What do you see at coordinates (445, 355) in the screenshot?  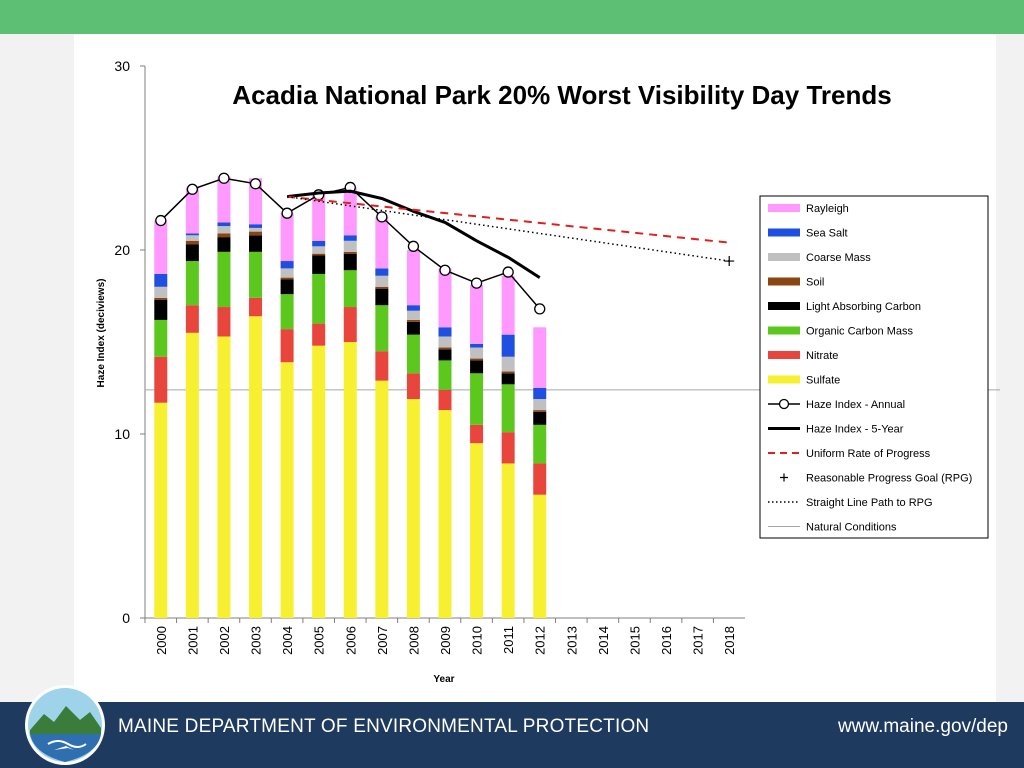 I see `bar-light-absorbing-carbon-2009` at bounding box center [445, 355].